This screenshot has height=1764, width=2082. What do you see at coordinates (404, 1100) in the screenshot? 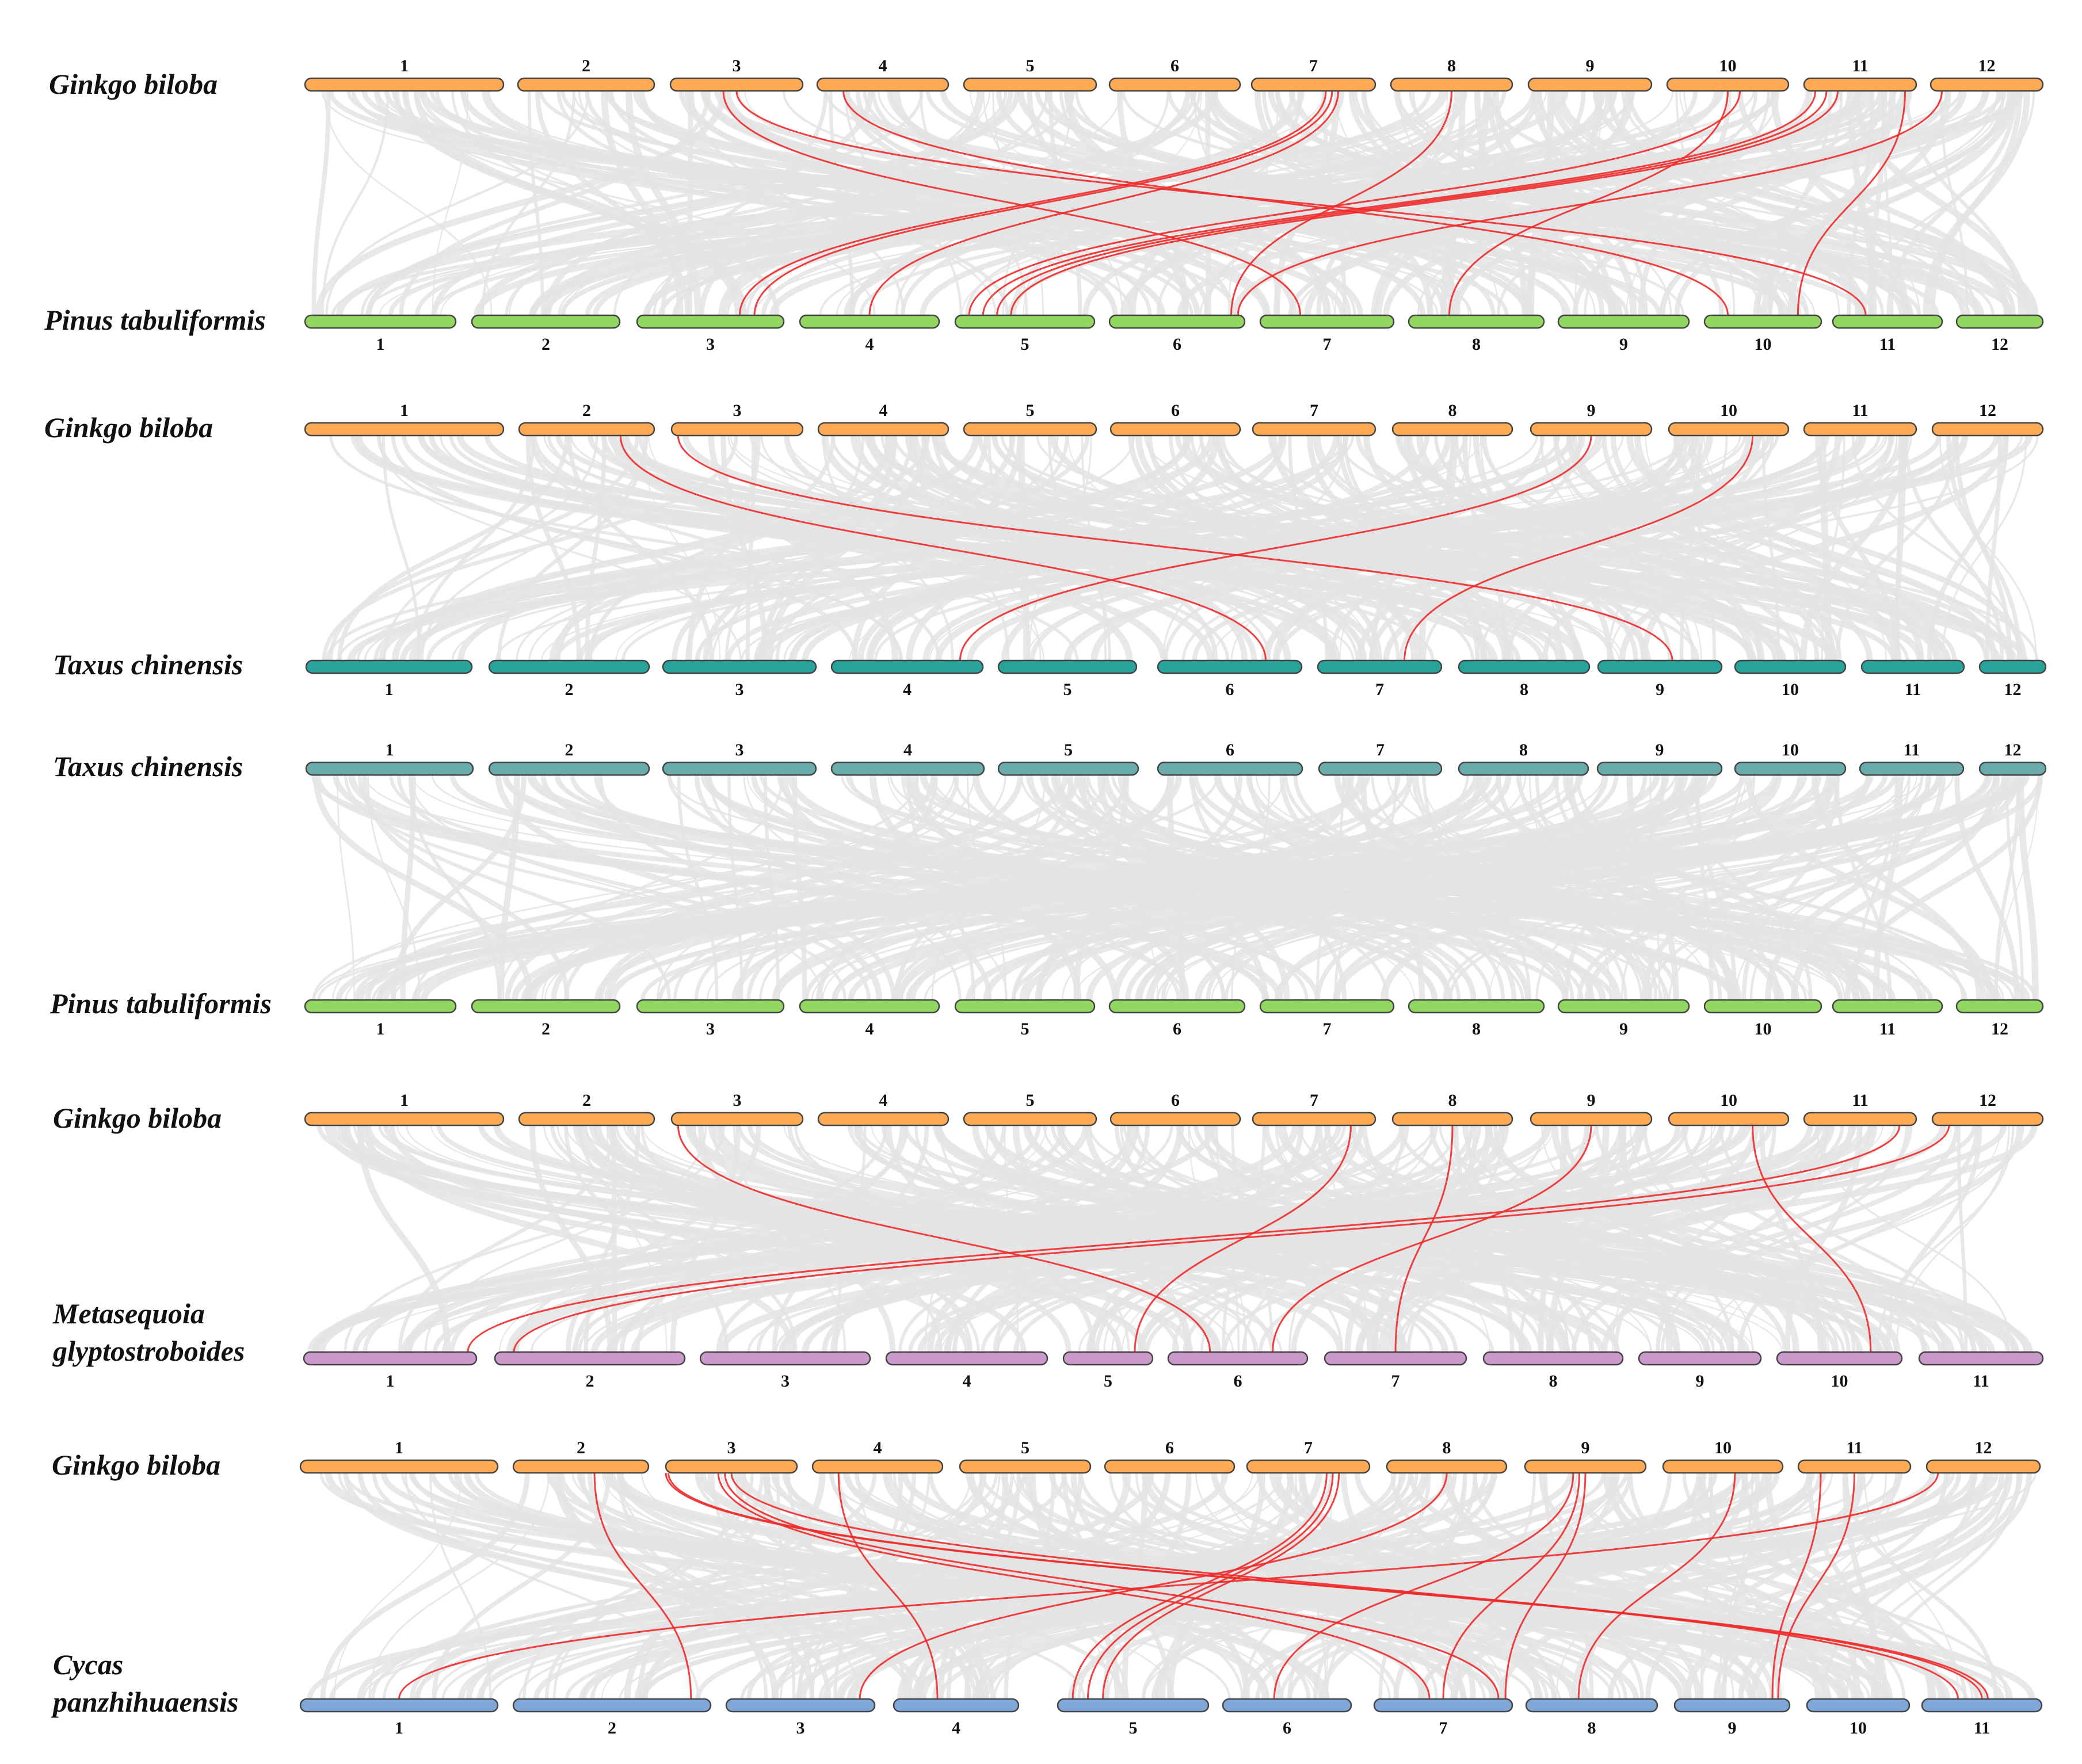
I see `chromosome-number: 1` at bounding box center [404, 1100].